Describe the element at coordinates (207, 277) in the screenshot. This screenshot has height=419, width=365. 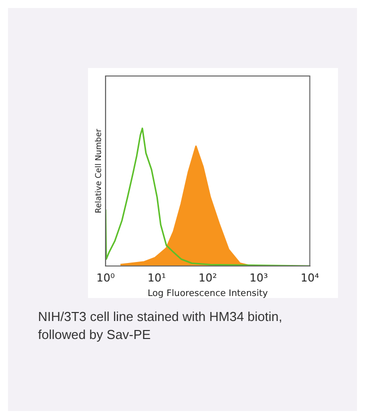
I see `x-tick-label: 10²` at that location.